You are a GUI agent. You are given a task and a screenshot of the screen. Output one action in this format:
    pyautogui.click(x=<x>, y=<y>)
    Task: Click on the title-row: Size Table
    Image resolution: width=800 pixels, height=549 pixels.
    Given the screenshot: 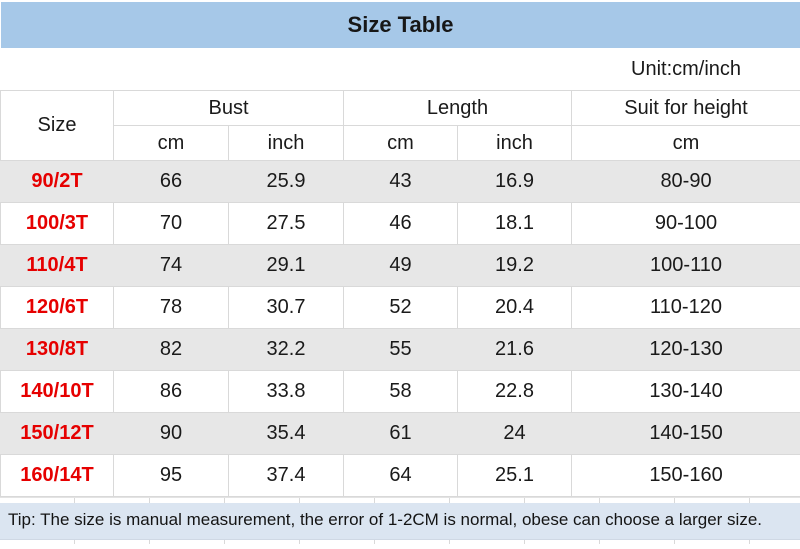 What is the action you would take?
    pyautogui.click(x=400, y=25)
    